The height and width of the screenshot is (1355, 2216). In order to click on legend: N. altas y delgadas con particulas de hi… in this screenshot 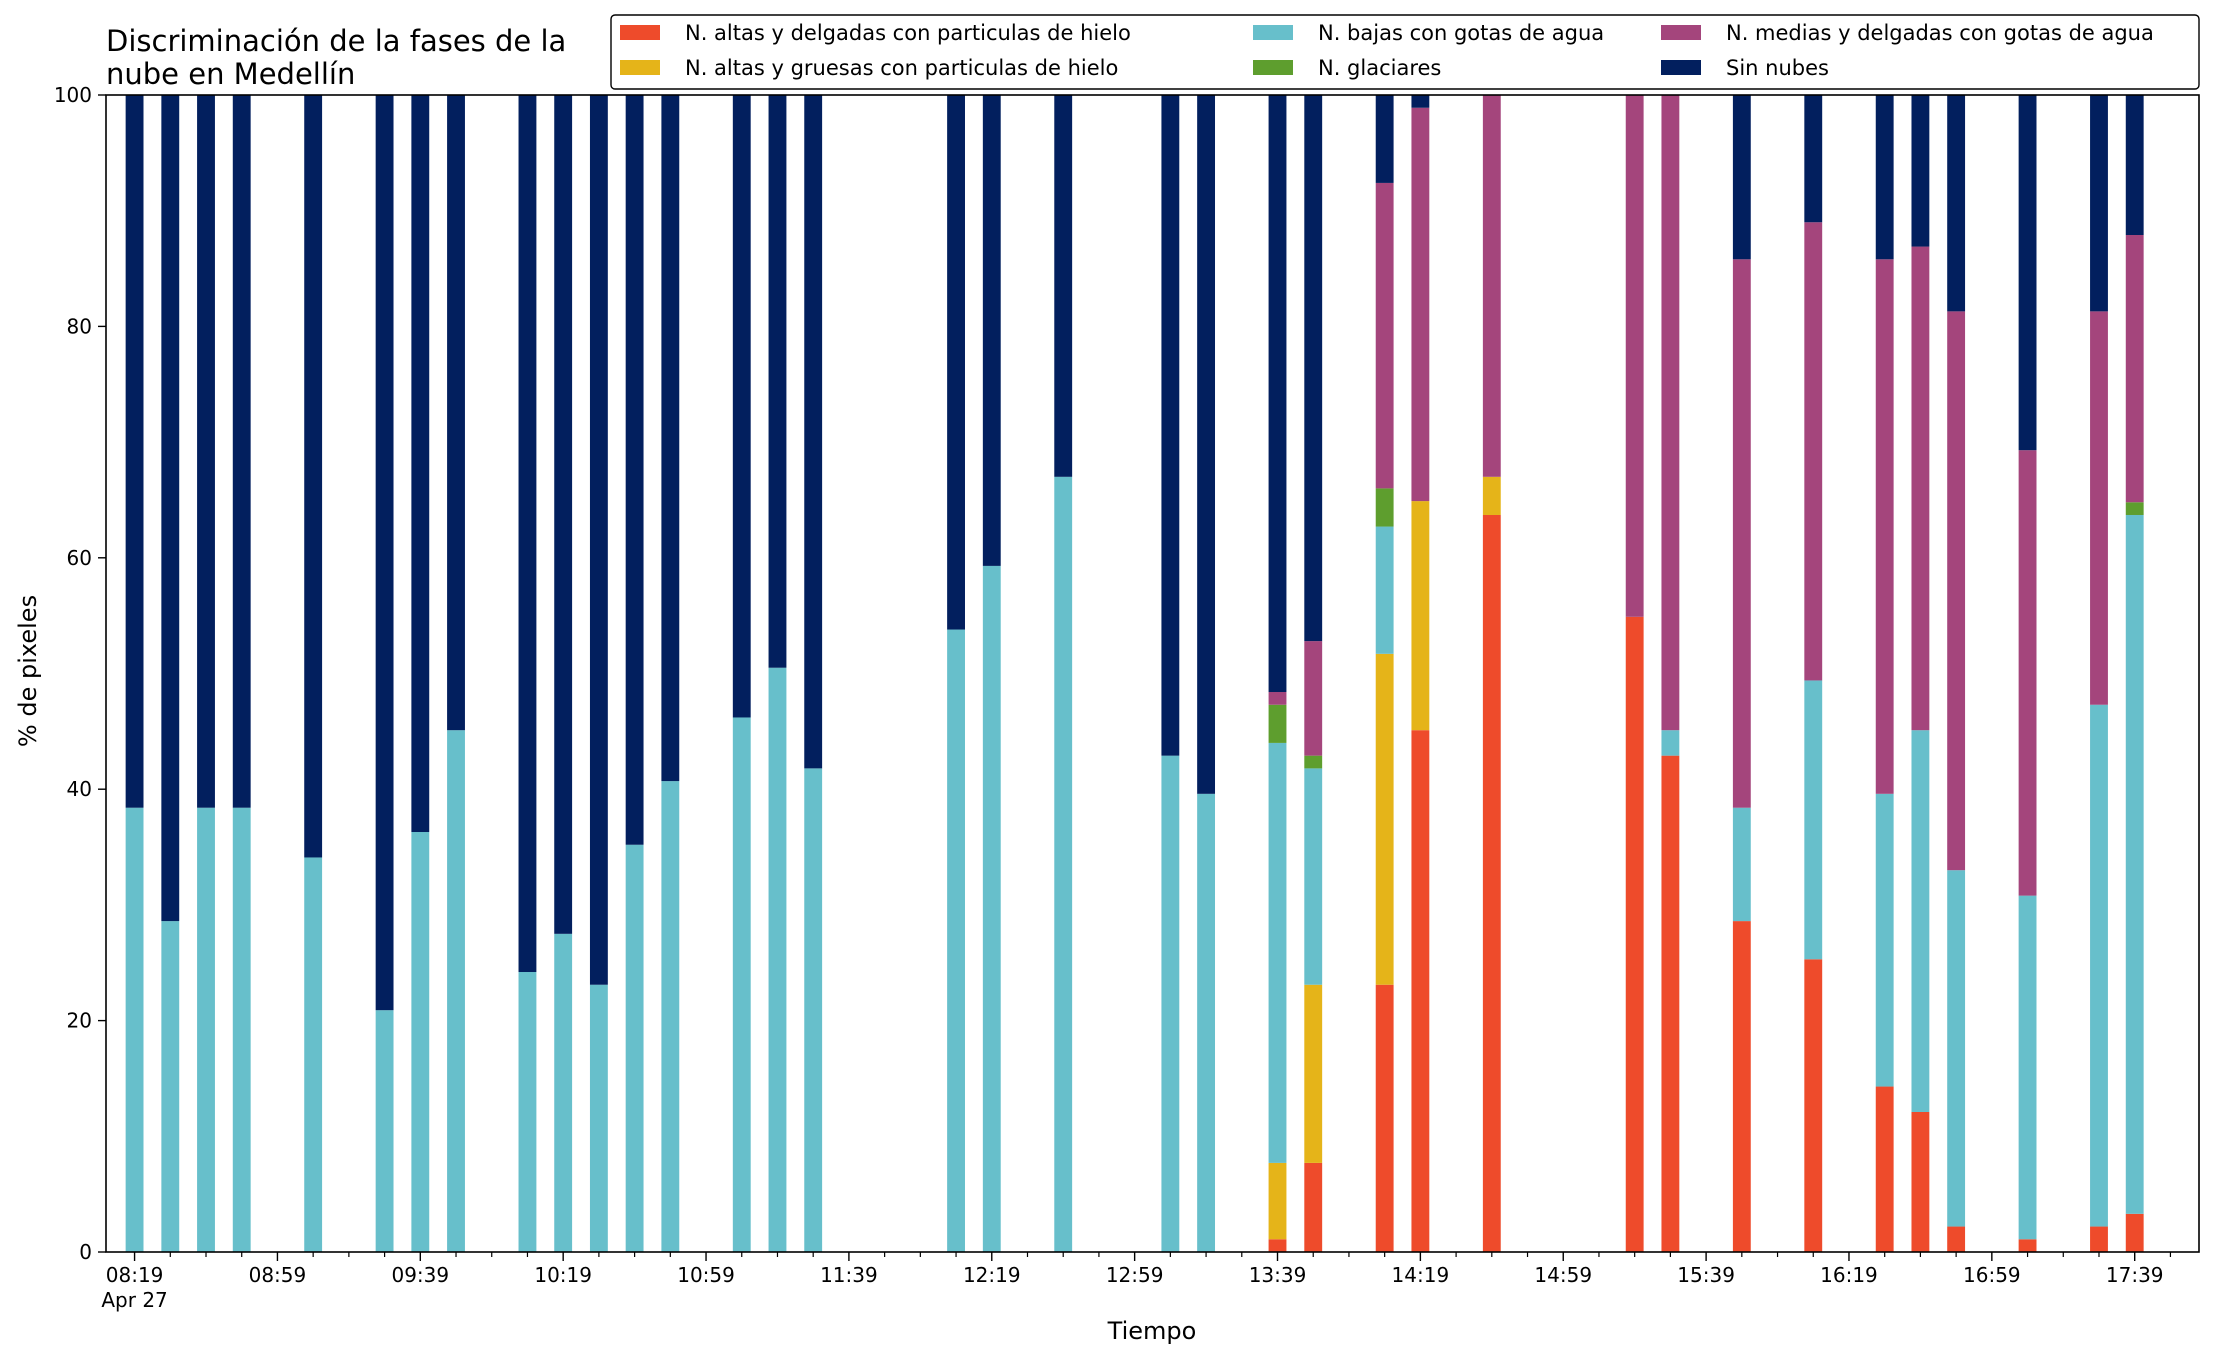, I will do `click(1405, 52)`.